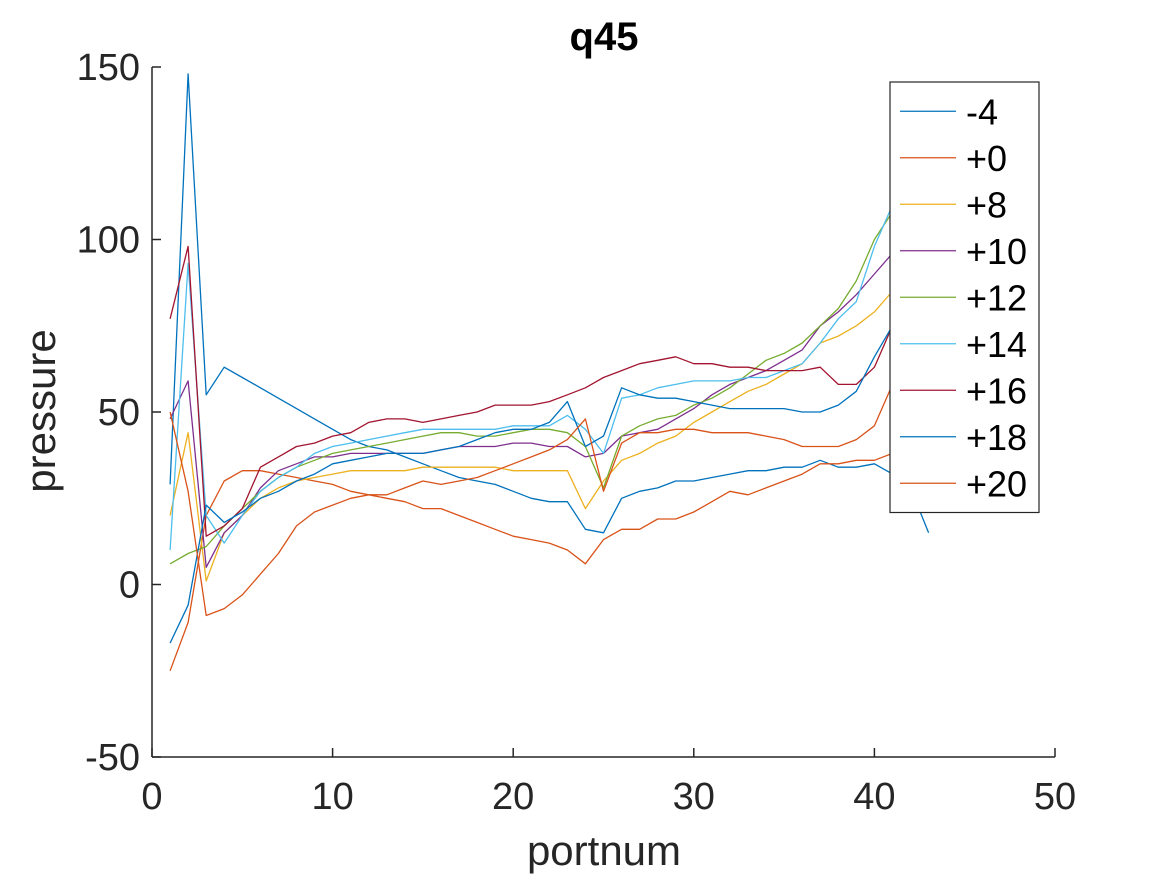 The height and width of the screenshot is (875, 1167). Describe the element at coordinates (996, 251) in the screenshot. I see `legend-entry-label: +10` at that location.